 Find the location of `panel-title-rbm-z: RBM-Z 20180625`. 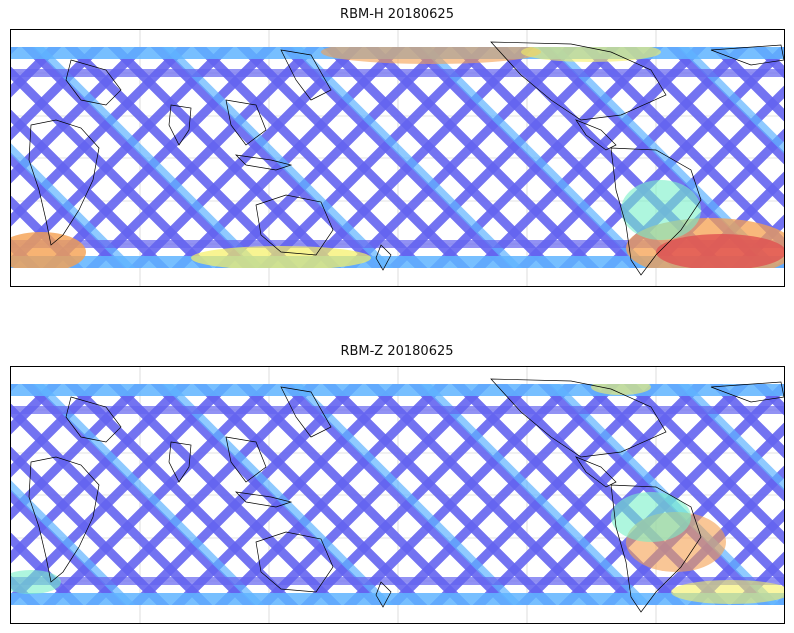

panel-title-rbm-z: RBM-Z 20180625 is located at coordinates (397, 351).